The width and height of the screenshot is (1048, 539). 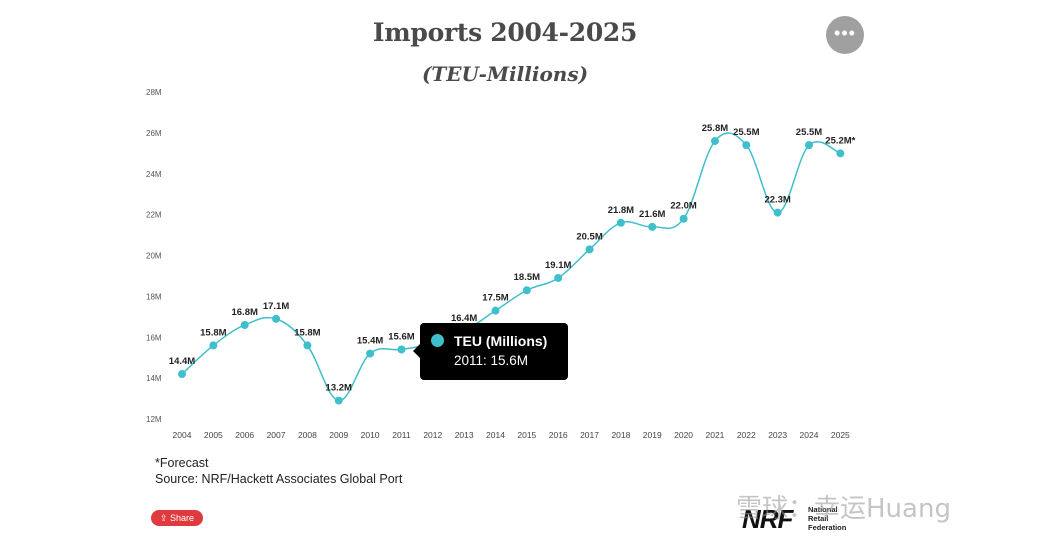 What do you see at coordinates (370, 435) in the screenshot?
I see `x-tick-label: 2010` at bounding box center [370, 435].